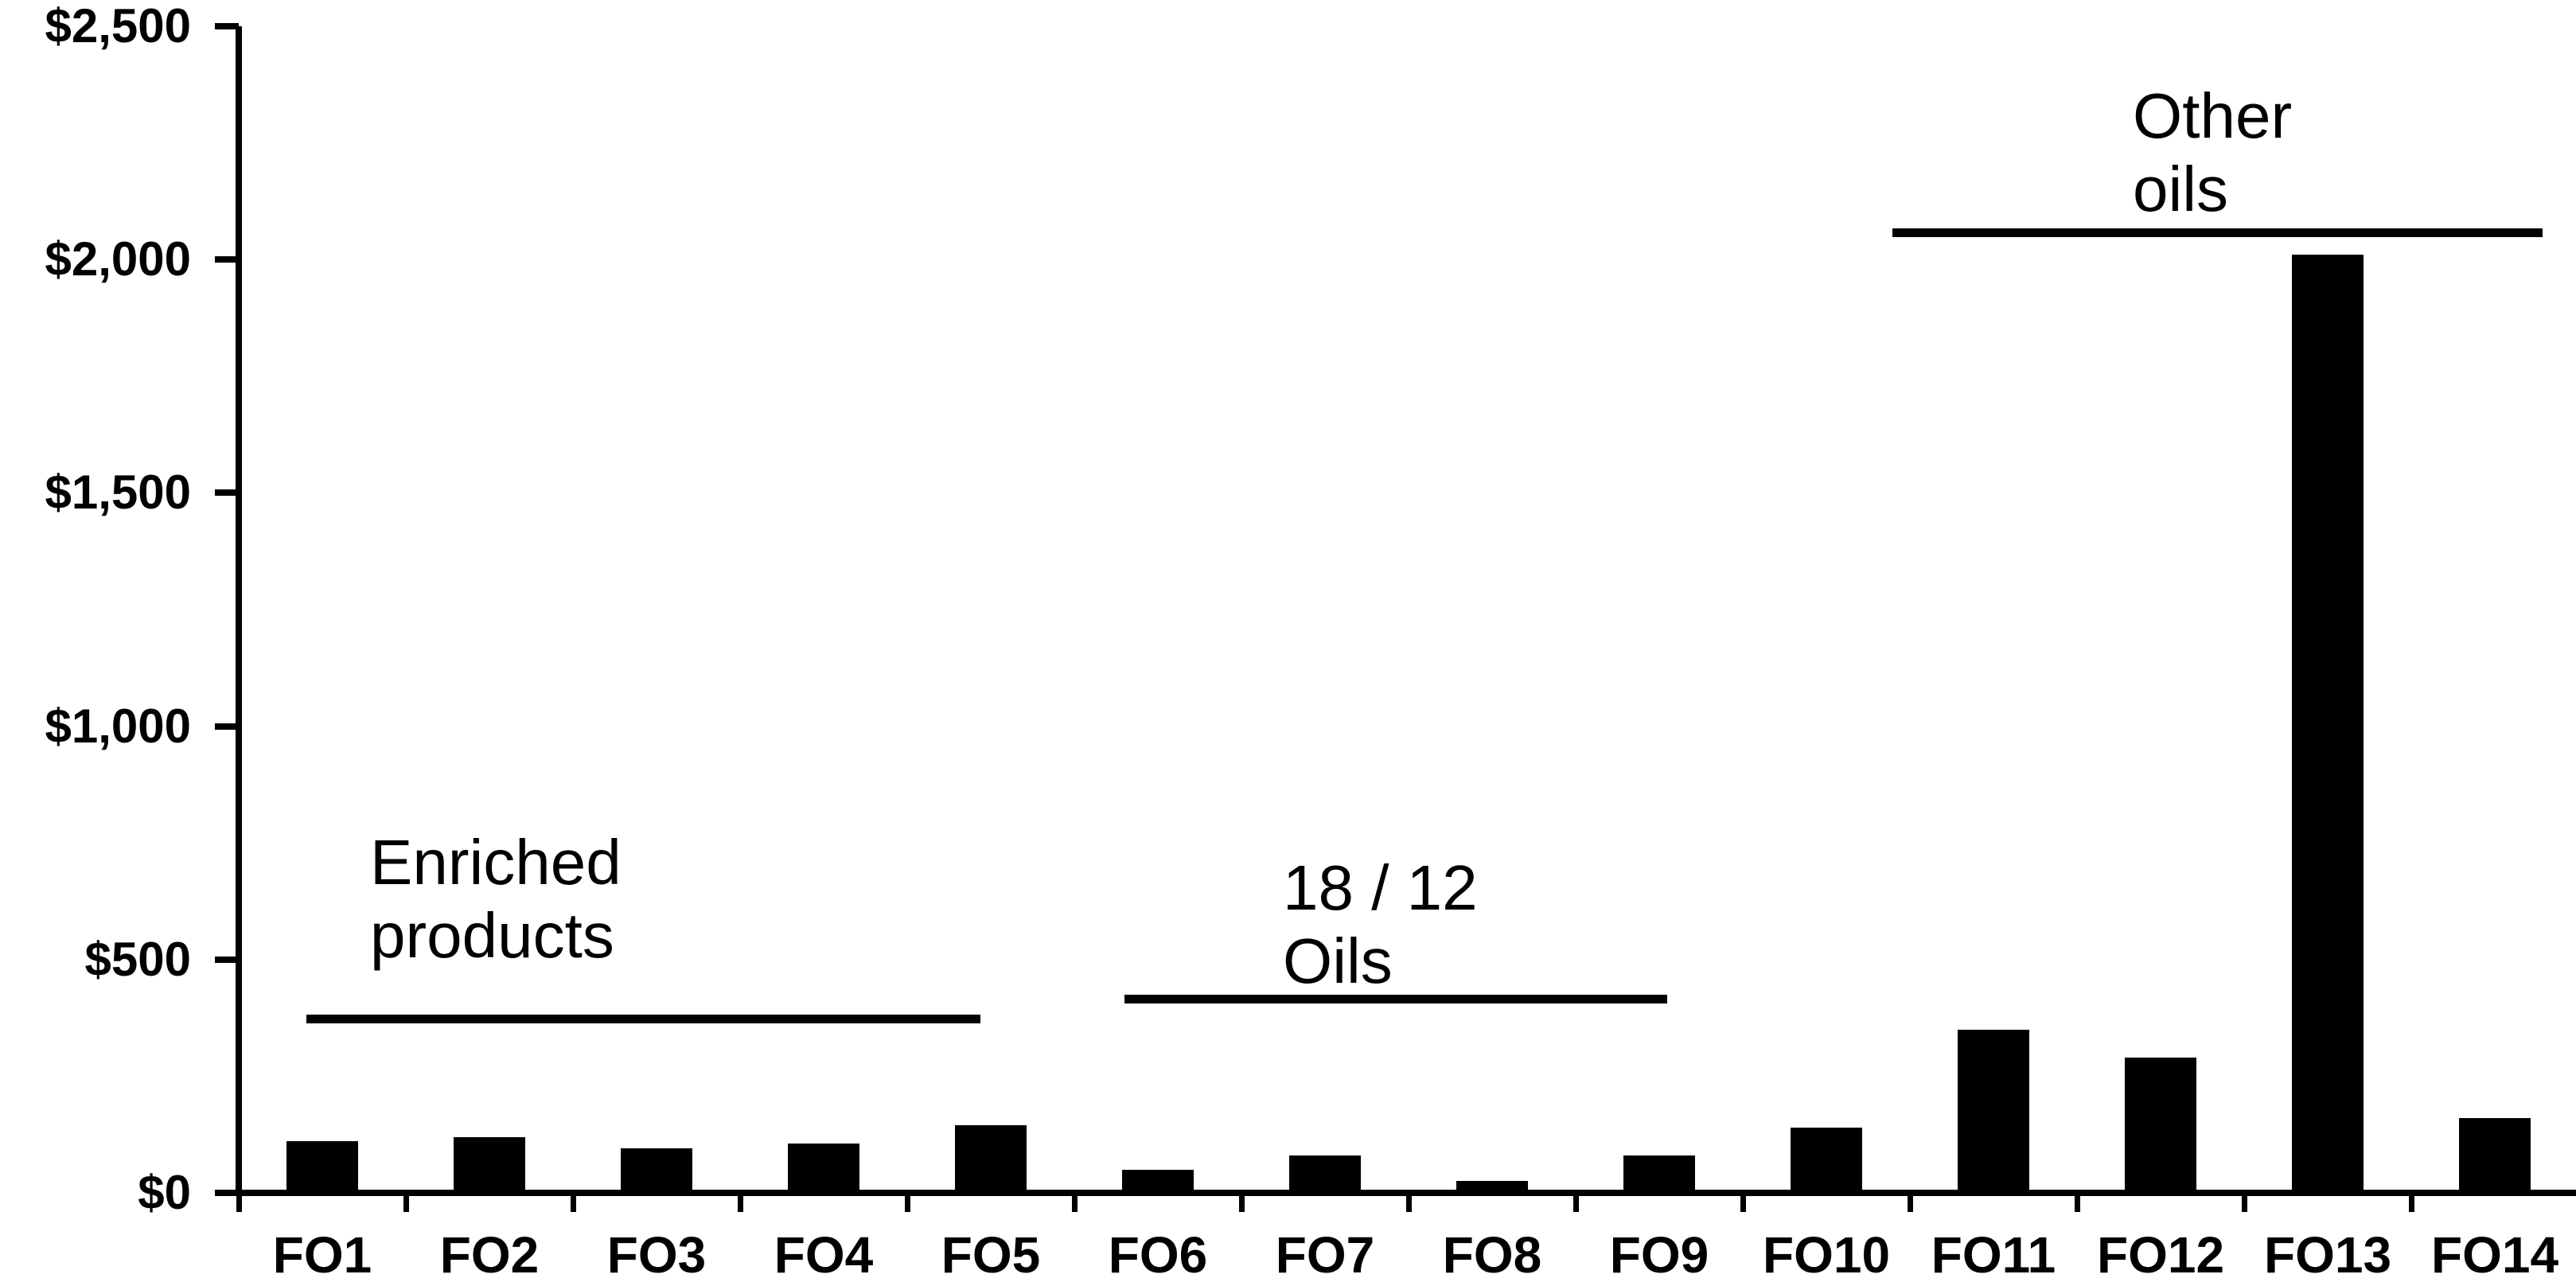 Image resolution: width=2576 pixels, height=1282 pixels. What do you see at coordinates (118, 27) in the screenshot?
I see `y-tick-label: $2,500` at bounding box center [118, 27].